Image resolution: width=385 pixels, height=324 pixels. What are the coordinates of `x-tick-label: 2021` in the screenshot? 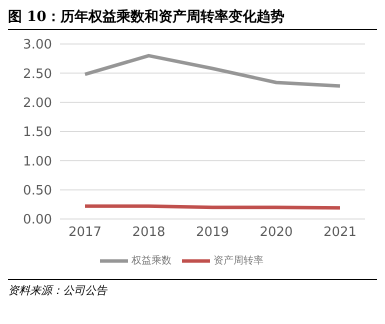 It's located at (340, 232).